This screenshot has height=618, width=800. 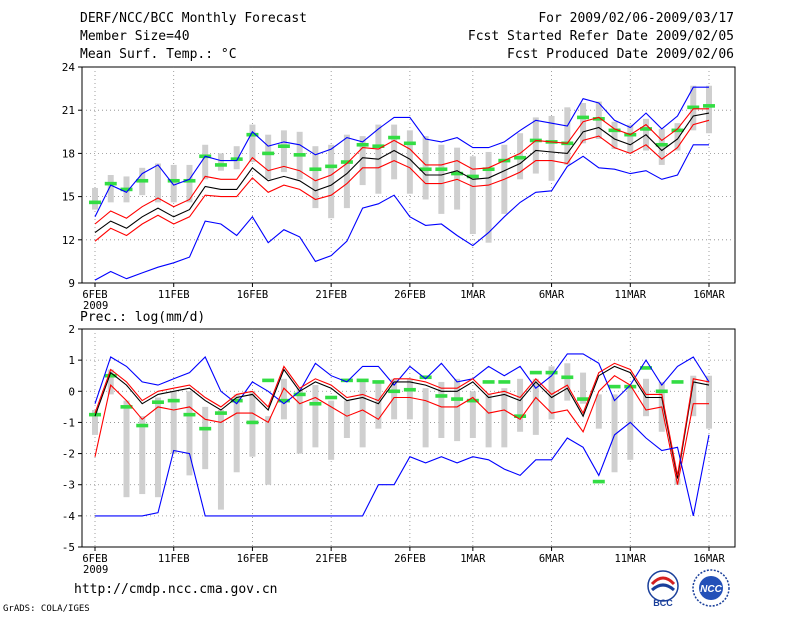 What do you see at coordinates (253, 559) in the screenshot?
I see `panel2-xtick-label: 16FEB` at bounding box center [253, 559].